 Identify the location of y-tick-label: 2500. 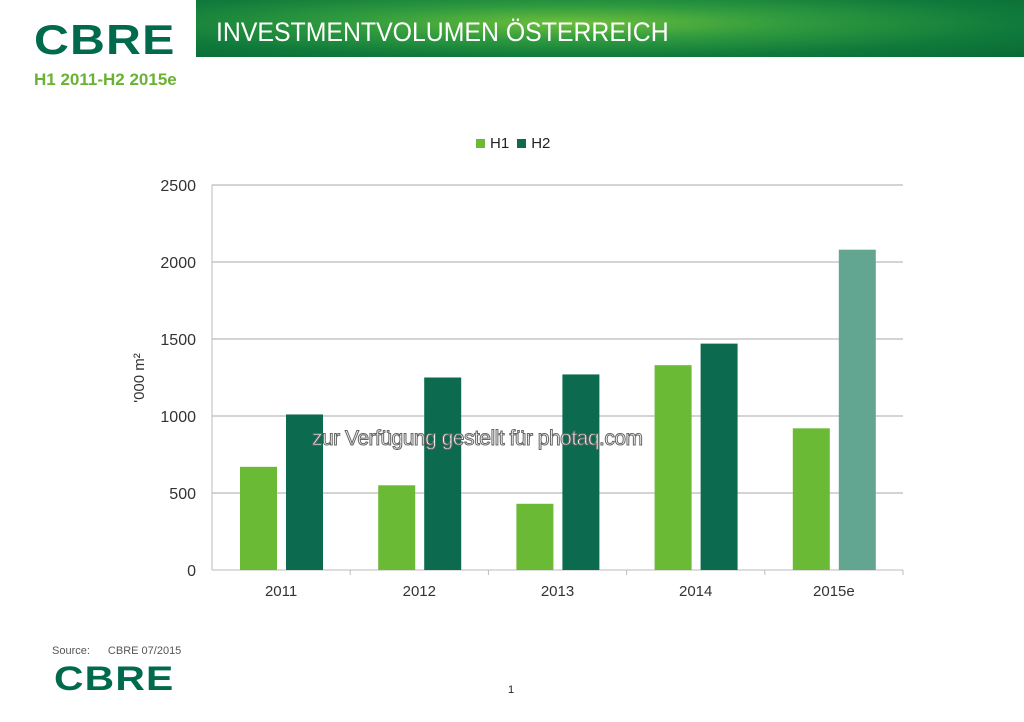
(178, 186).